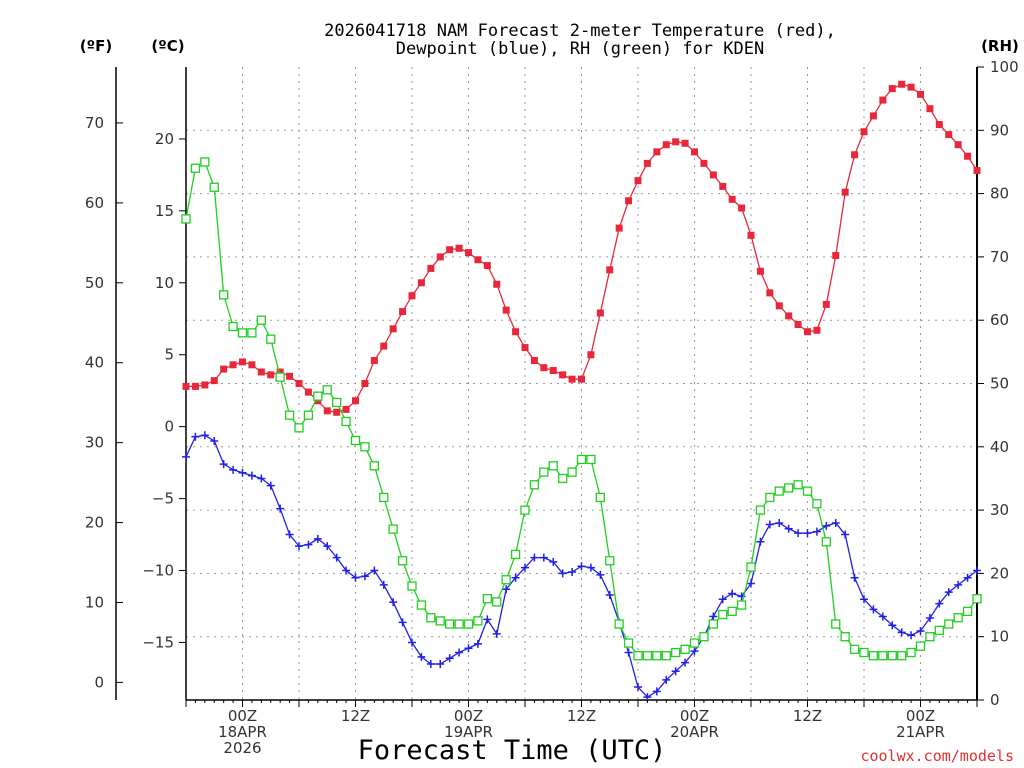 Image resolution: width=1024 pixels, height=768 pixels. I want to click on rh-tick-label: 60, so click(999, 320).